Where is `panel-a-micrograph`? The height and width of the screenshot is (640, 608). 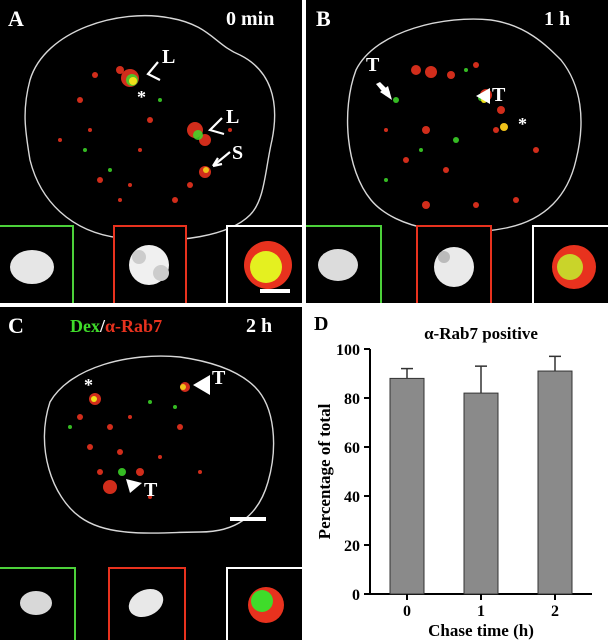
panel-a-micrograph is located at coordinates (150, 127).